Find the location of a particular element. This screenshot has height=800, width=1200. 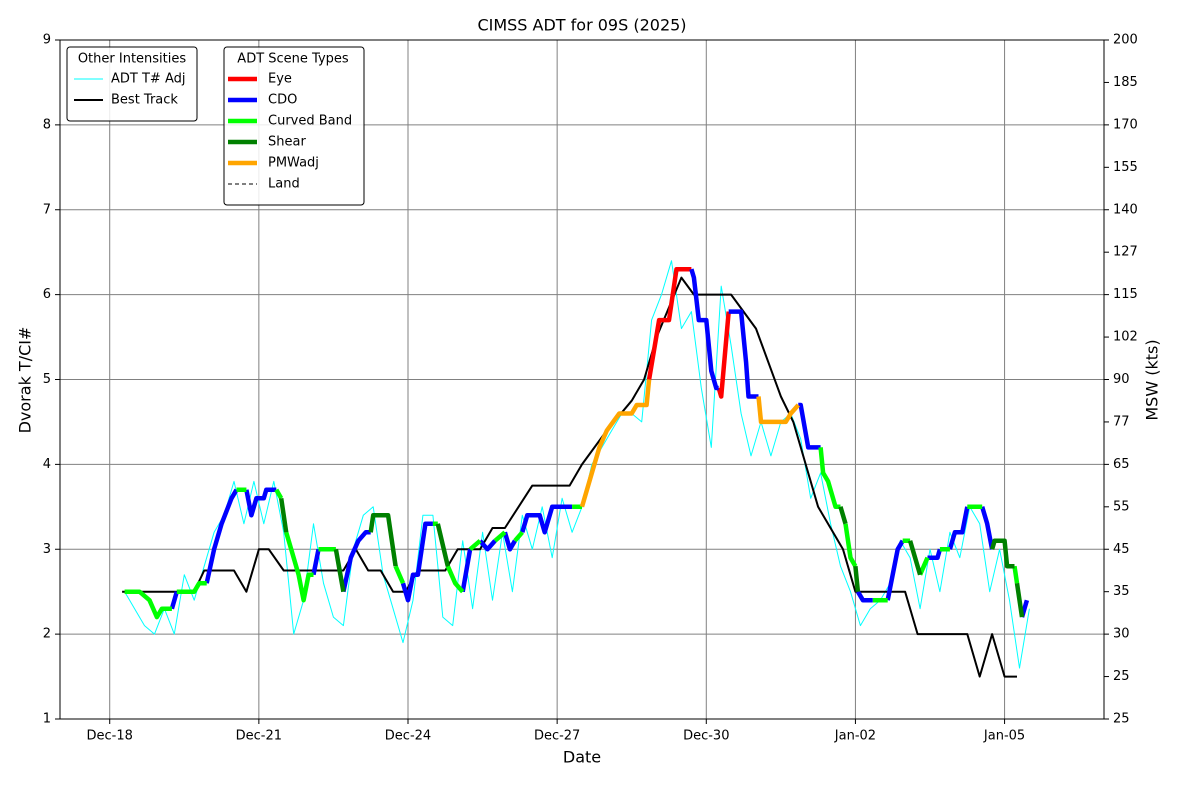

y-tick-label: 9 is located at coordinates (47, 40).